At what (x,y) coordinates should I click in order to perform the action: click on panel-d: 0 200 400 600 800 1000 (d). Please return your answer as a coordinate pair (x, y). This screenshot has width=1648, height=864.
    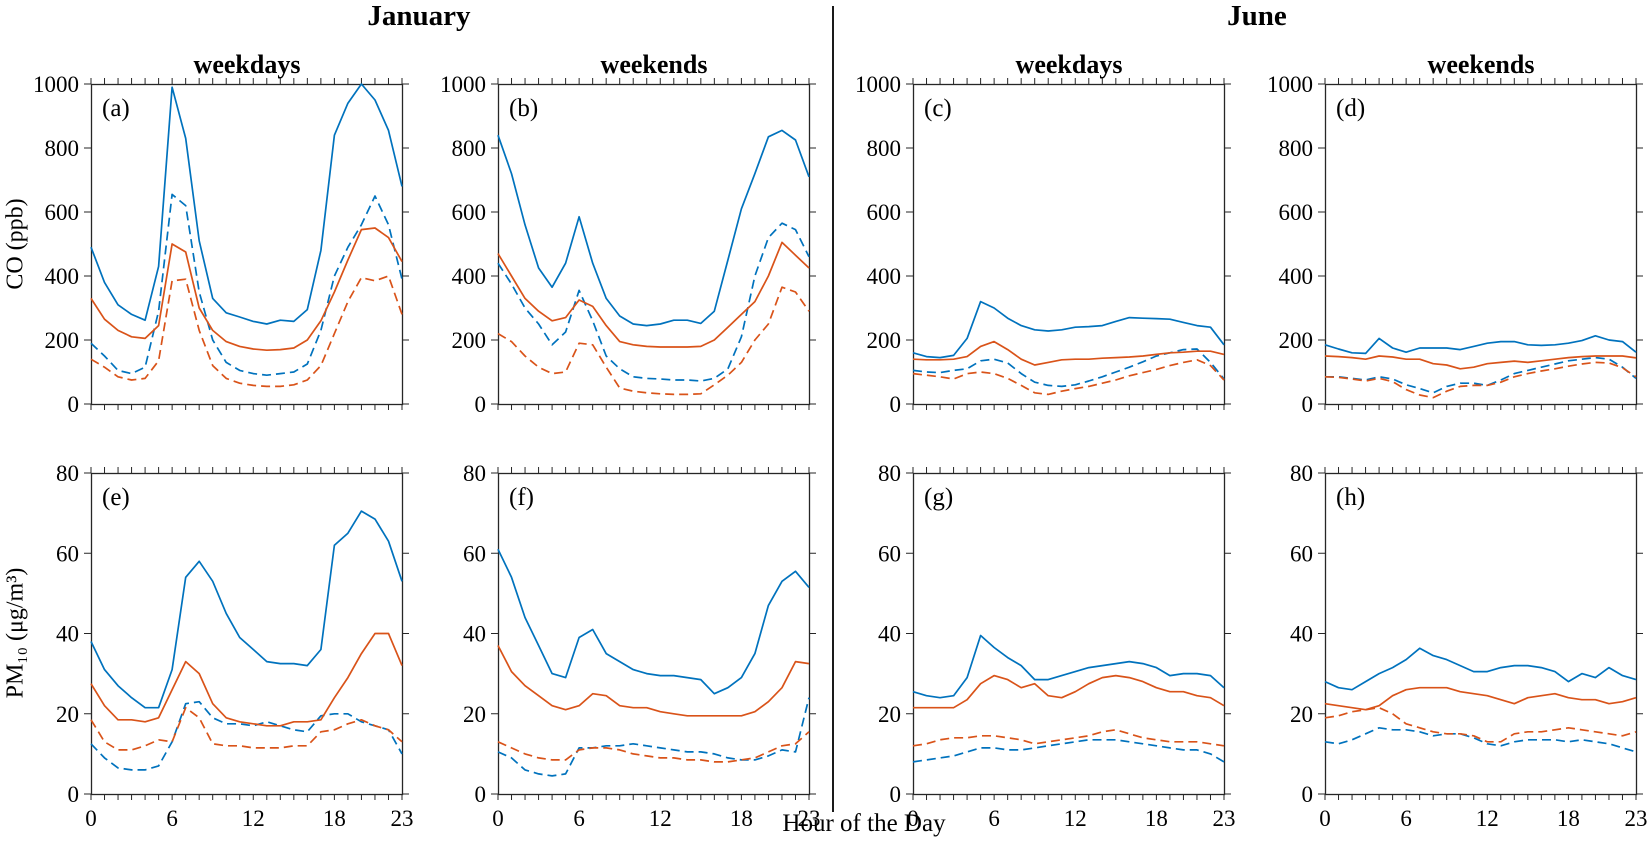
    Looking at the image, I should click on (1455, 244).